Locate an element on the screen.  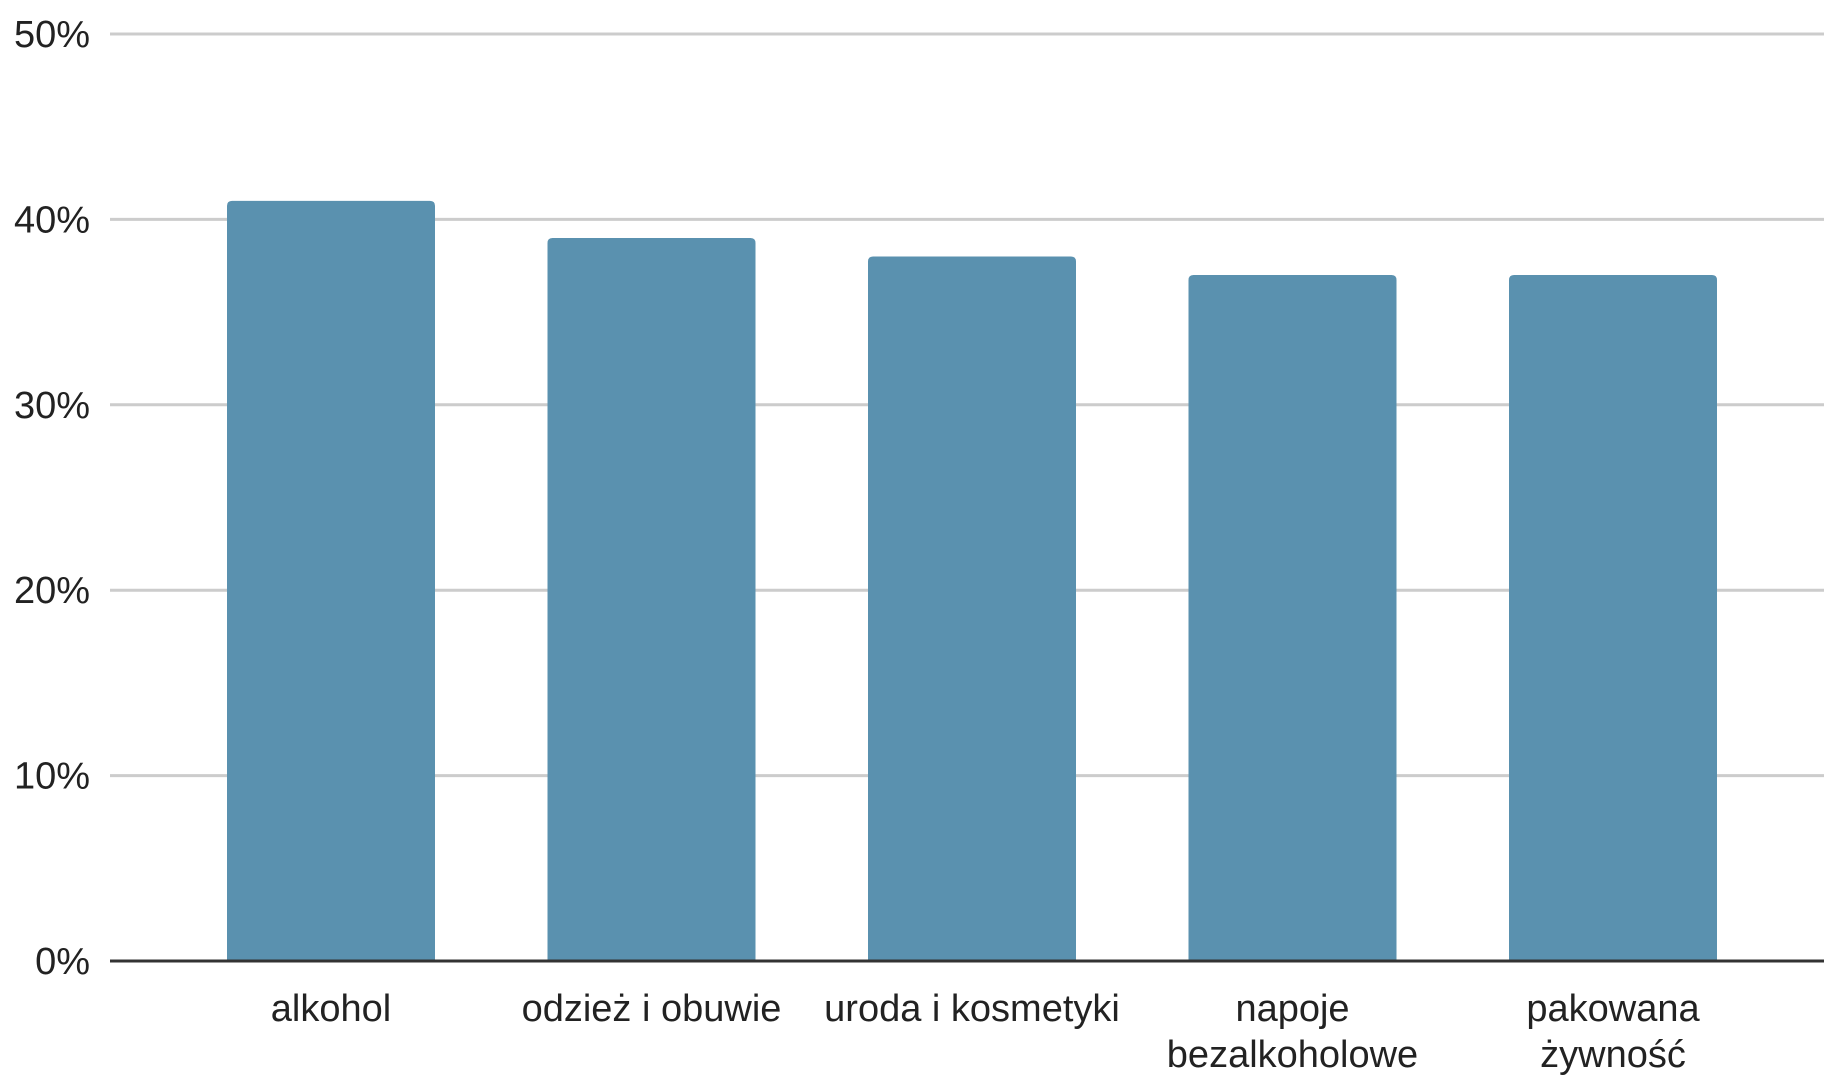
y-tick-label: 30% is located at coordinates (52, 406).